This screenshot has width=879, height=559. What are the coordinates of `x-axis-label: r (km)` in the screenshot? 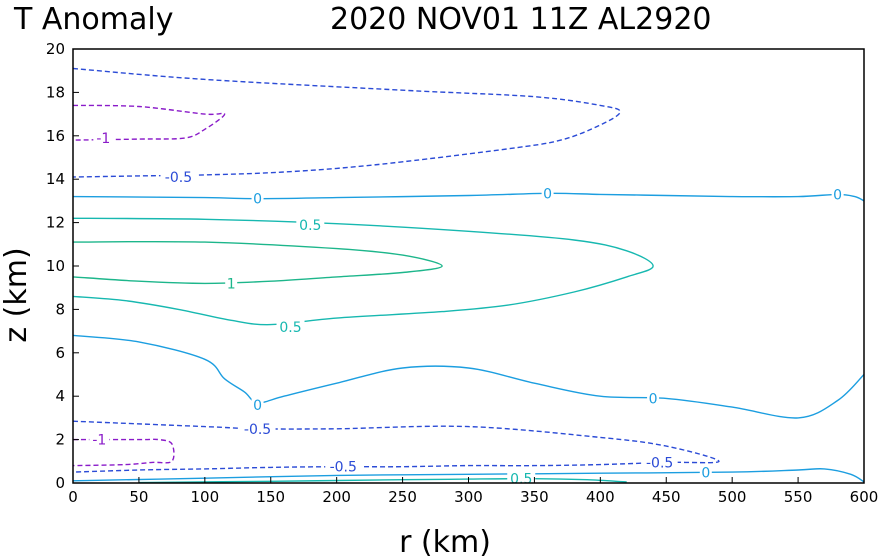 It's located at (445, 542).